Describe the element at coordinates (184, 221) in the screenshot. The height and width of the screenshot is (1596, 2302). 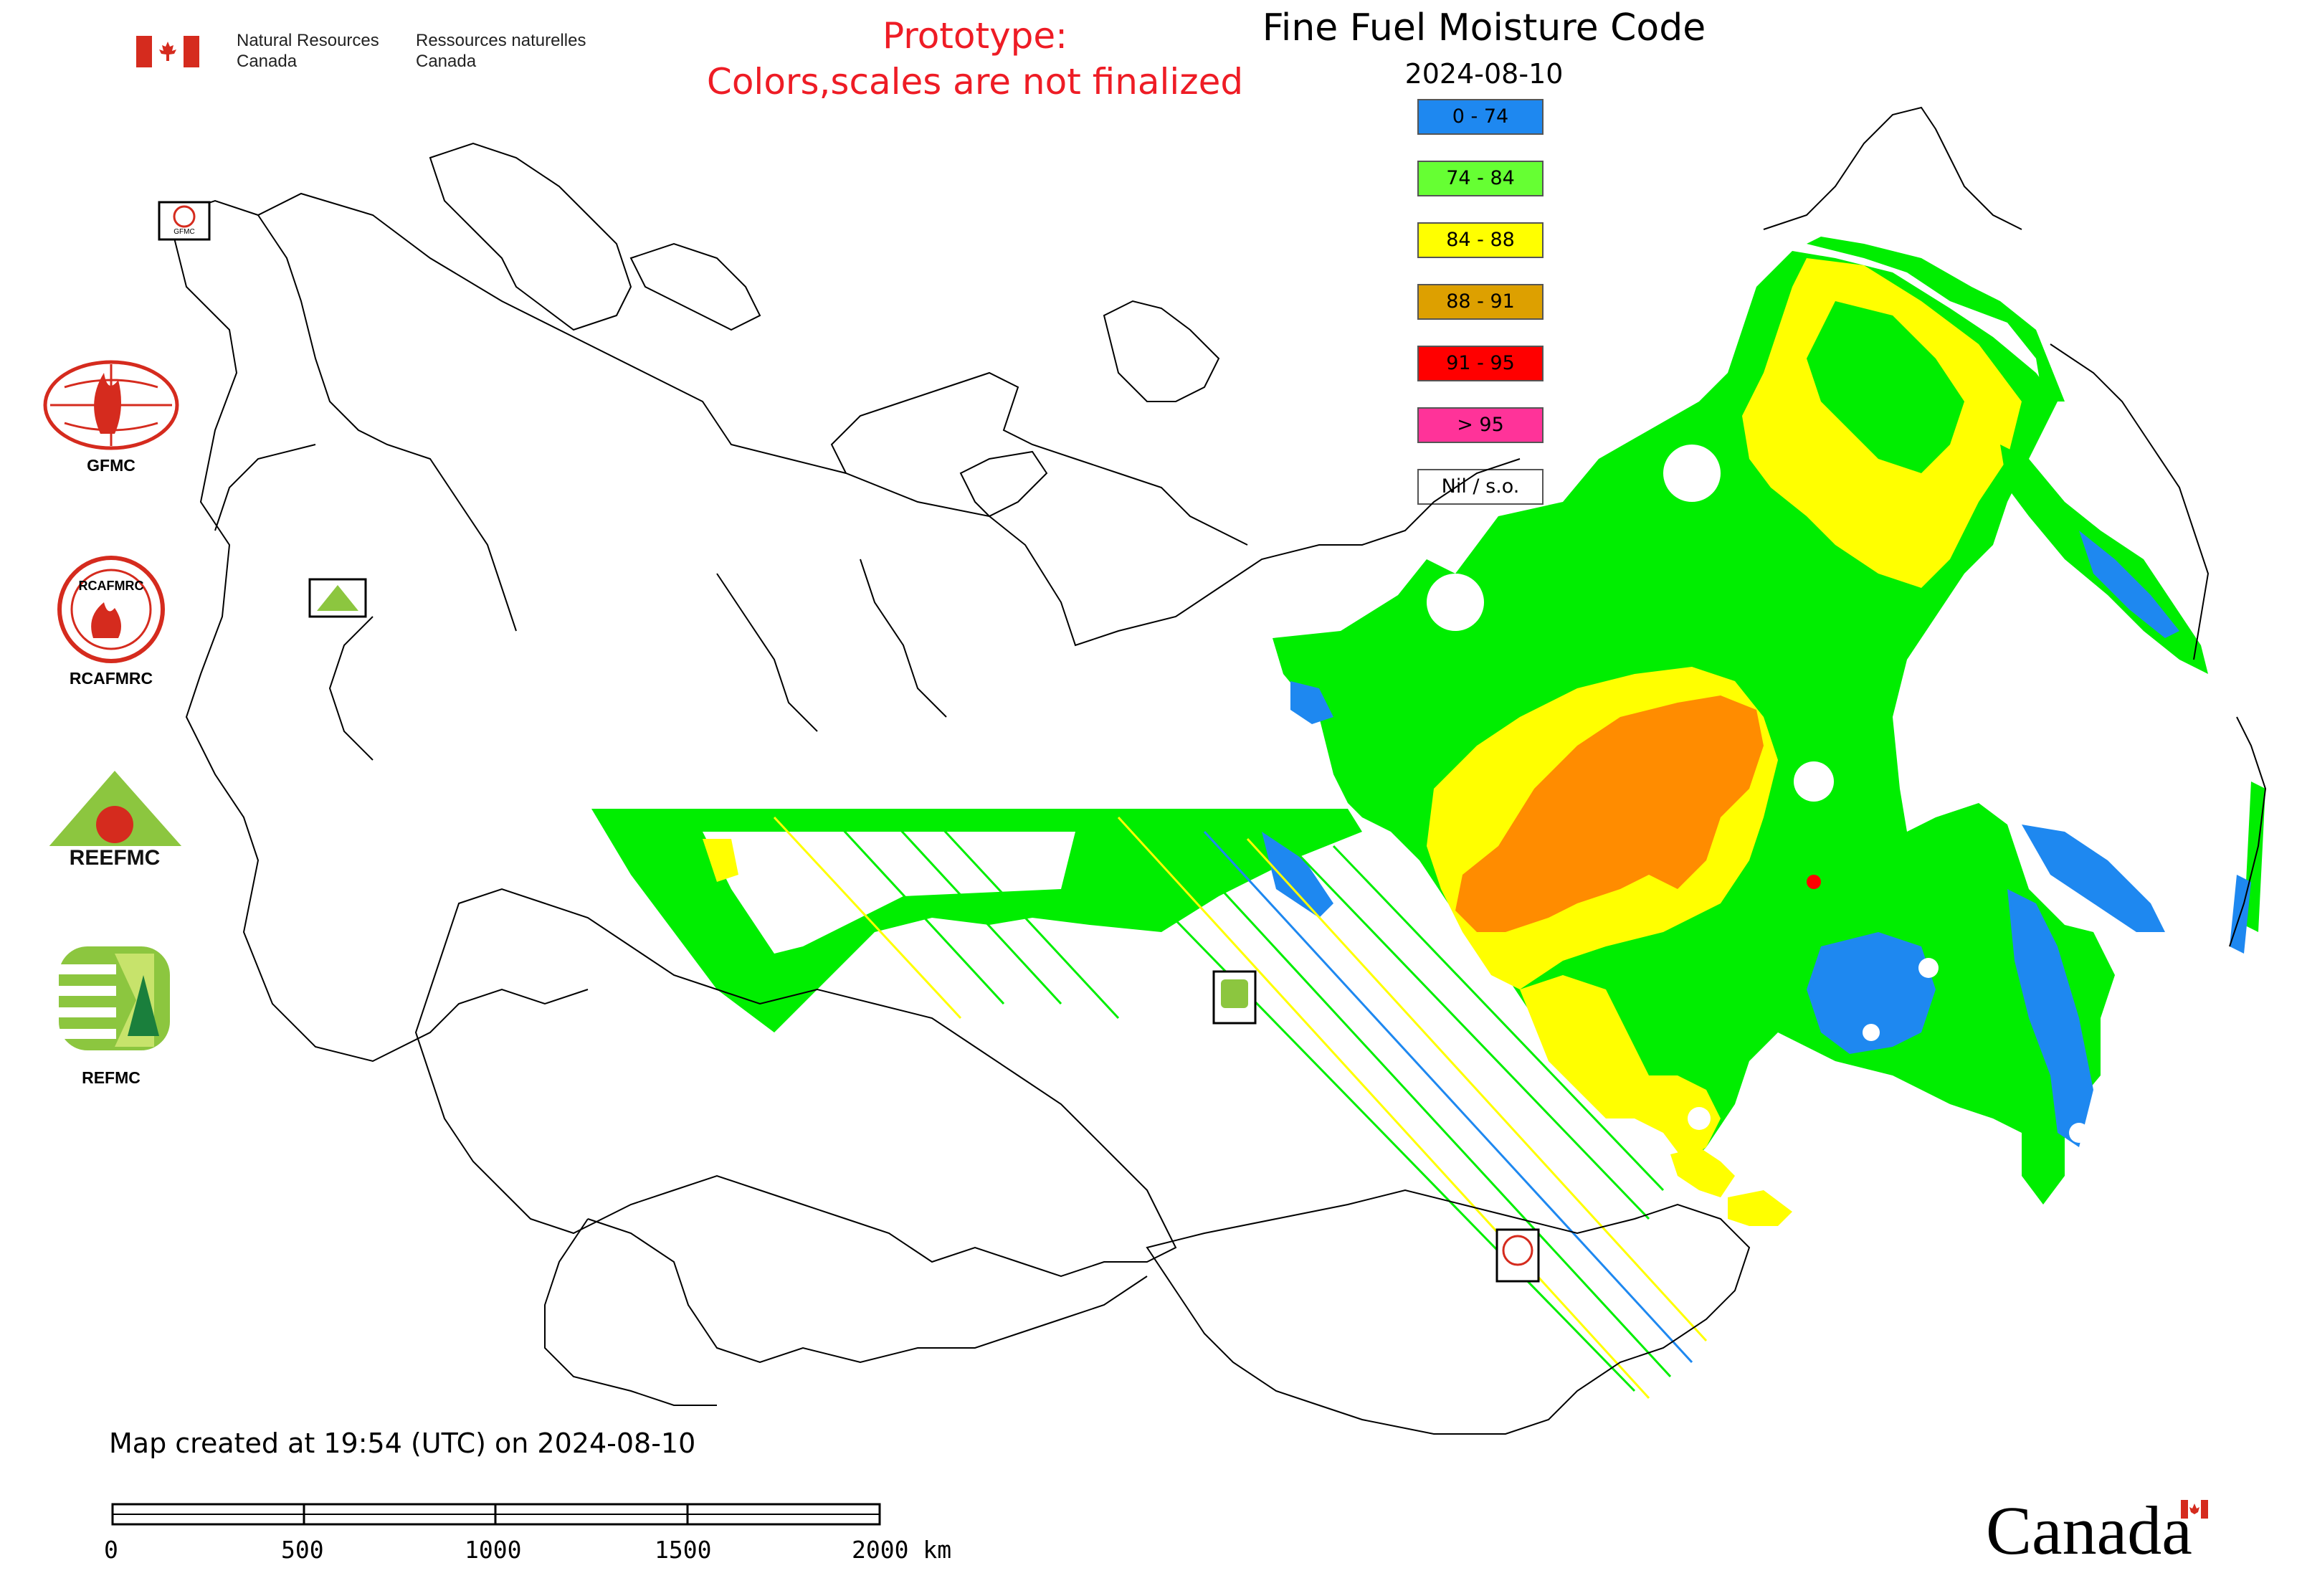
I see `gfmc-marker-icon` at that location.